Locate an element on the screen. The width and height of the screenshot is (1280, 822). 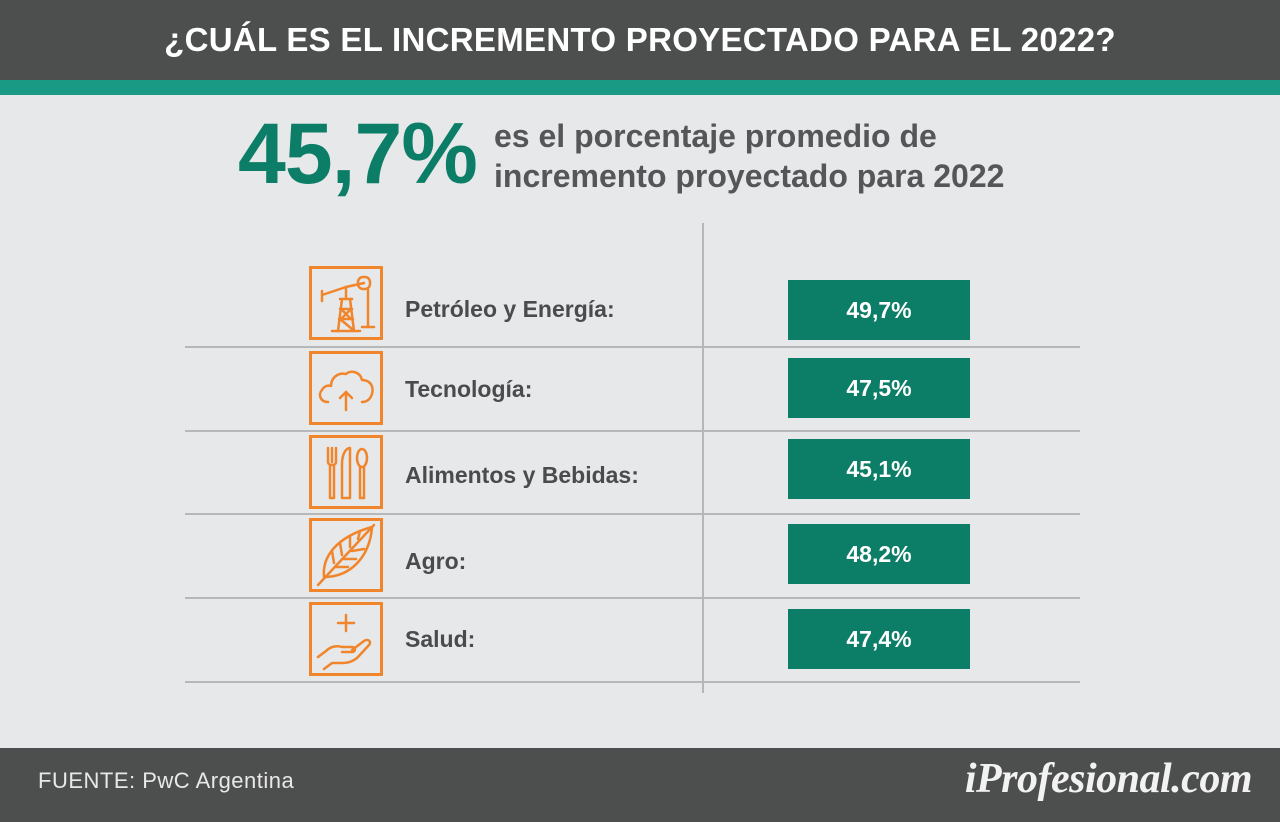
footer-bar is located at coordinates (640, 785).